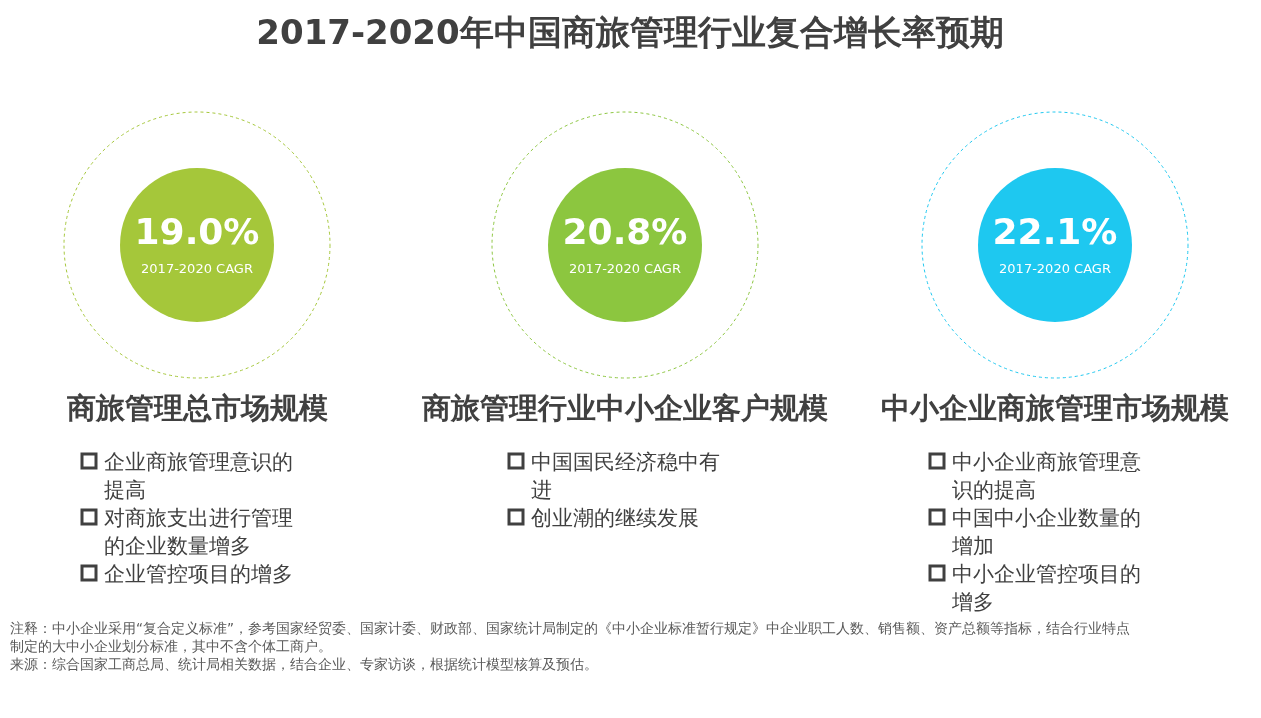 The width and height of the screenshot is (1261, 718). Describe the element at coordinates (1046, 532) in the screenshot. I see `text: 中国中小企业数量的增加` at that location.